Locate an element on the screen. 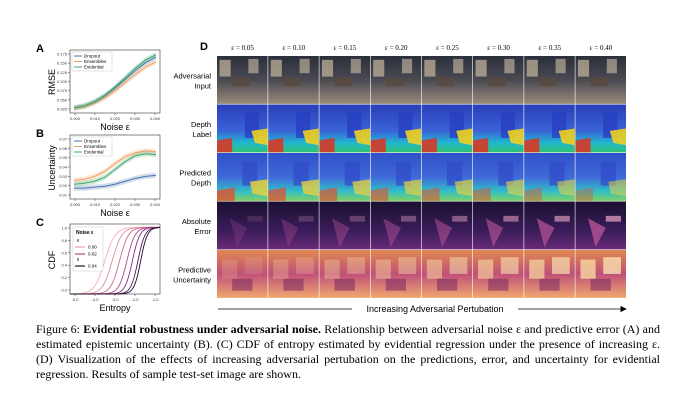  legend: Dropout Ensembles Evidential is located at coordinates (92, 61).